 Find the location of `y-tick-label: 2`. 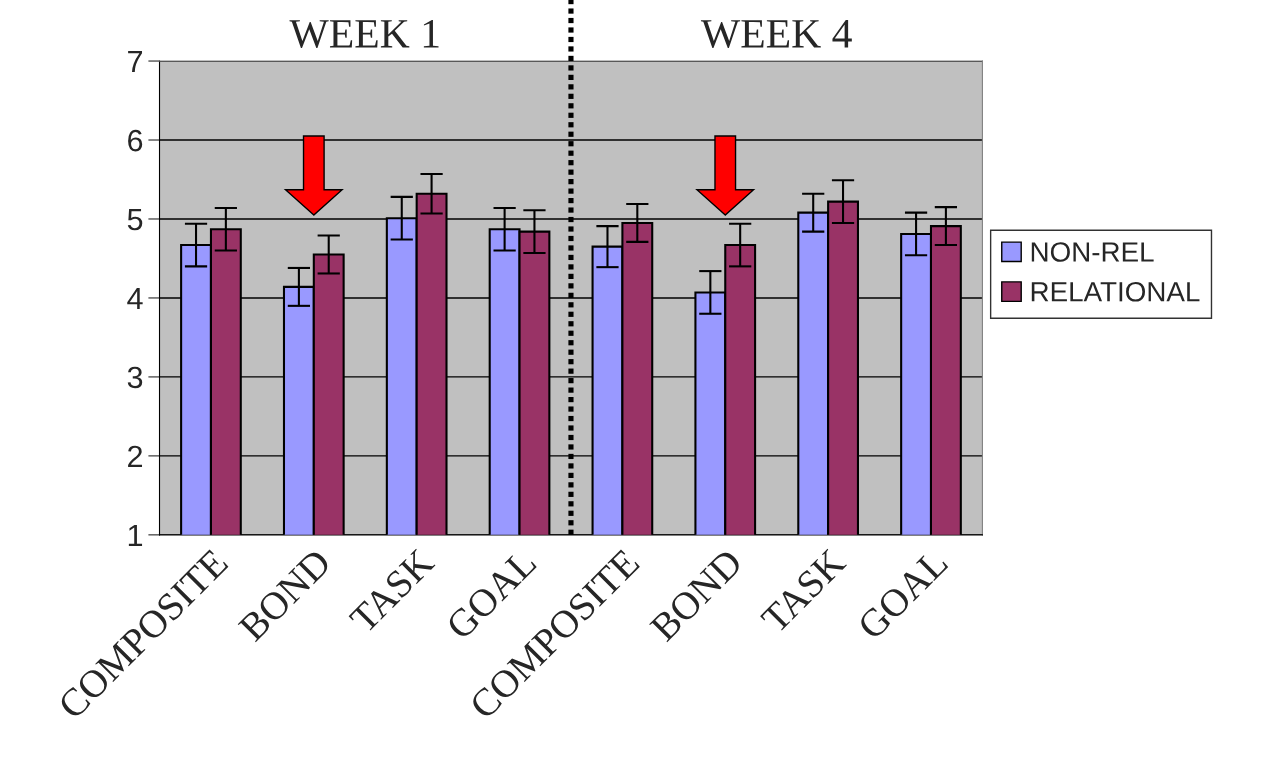

y-tick-label: 2 is located at coordinates (135, 456).